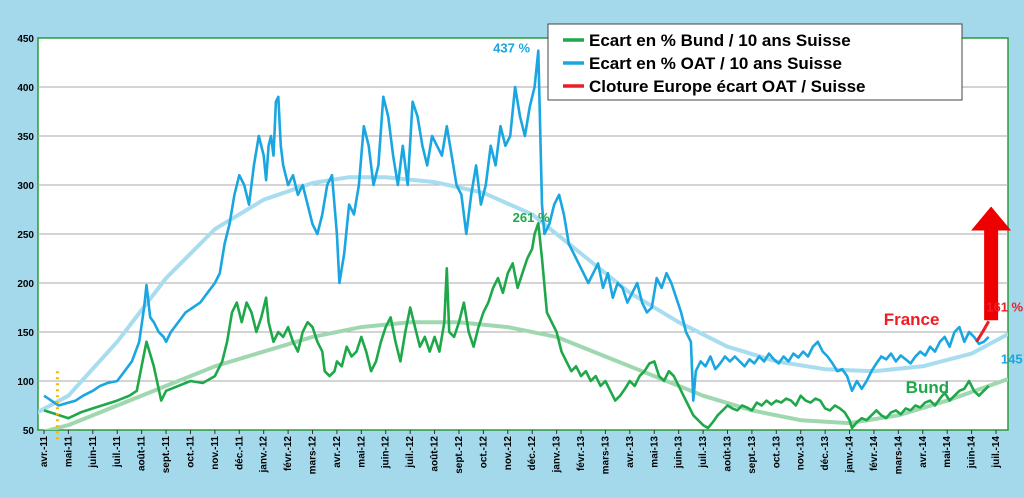  I want to click on y-tick-label: 50, so click(29, 431).